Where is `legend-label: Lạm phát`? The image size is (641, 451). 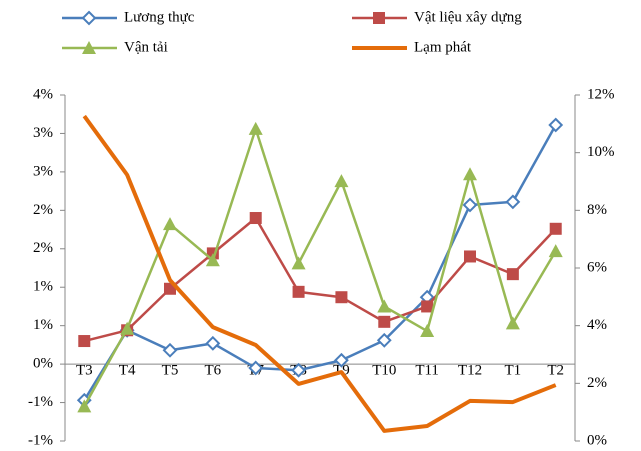
legend-label: Lạm phát is located at coordinates (443, 47).